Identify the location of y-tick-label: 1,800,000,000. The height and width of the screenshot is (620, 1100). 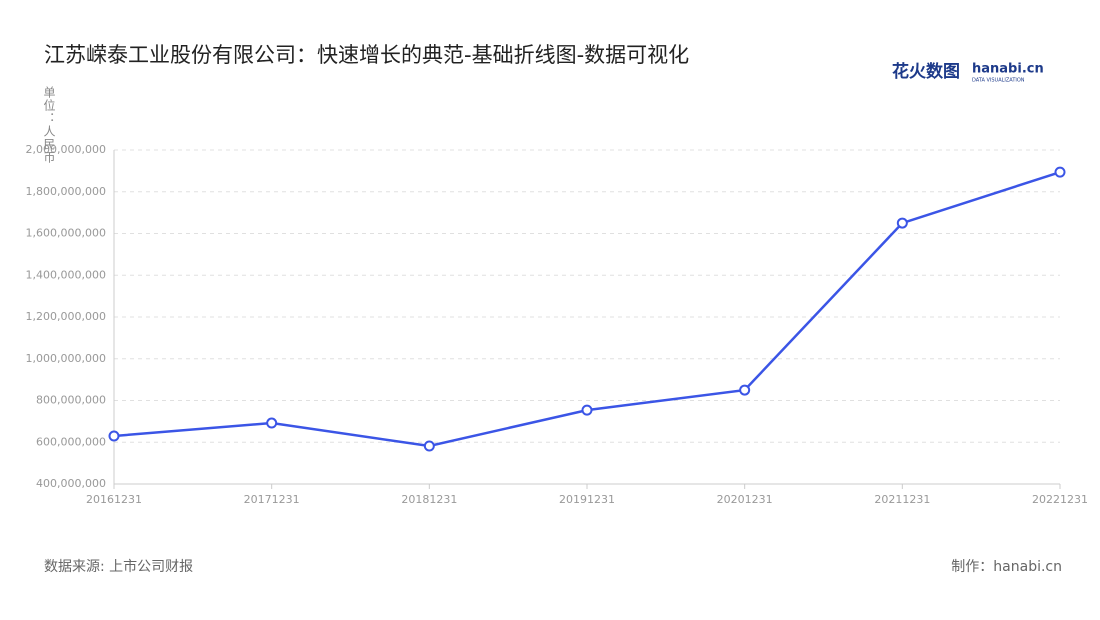
(66, 191).